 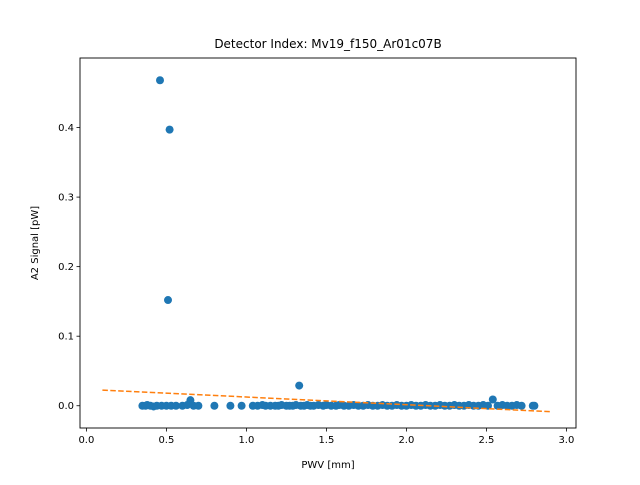 I want to click on x-tick-label: 0.5, so click(x=166, y=440).